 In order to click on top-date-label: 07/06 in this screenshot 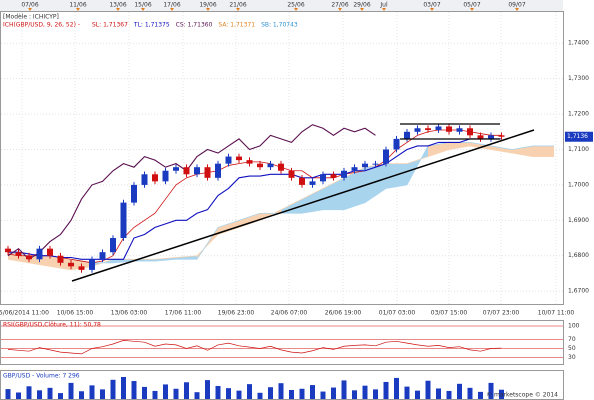, I will do `click(29, 5)`.